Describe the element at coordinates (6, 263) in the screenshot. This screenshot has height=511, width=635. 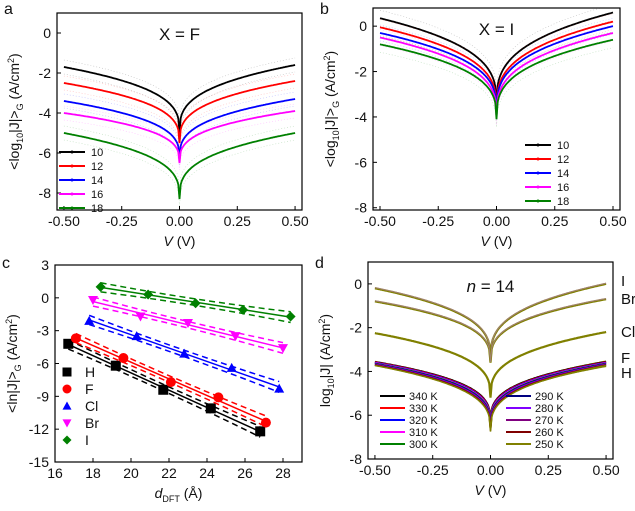
I see `panel-letter: c` at that location.